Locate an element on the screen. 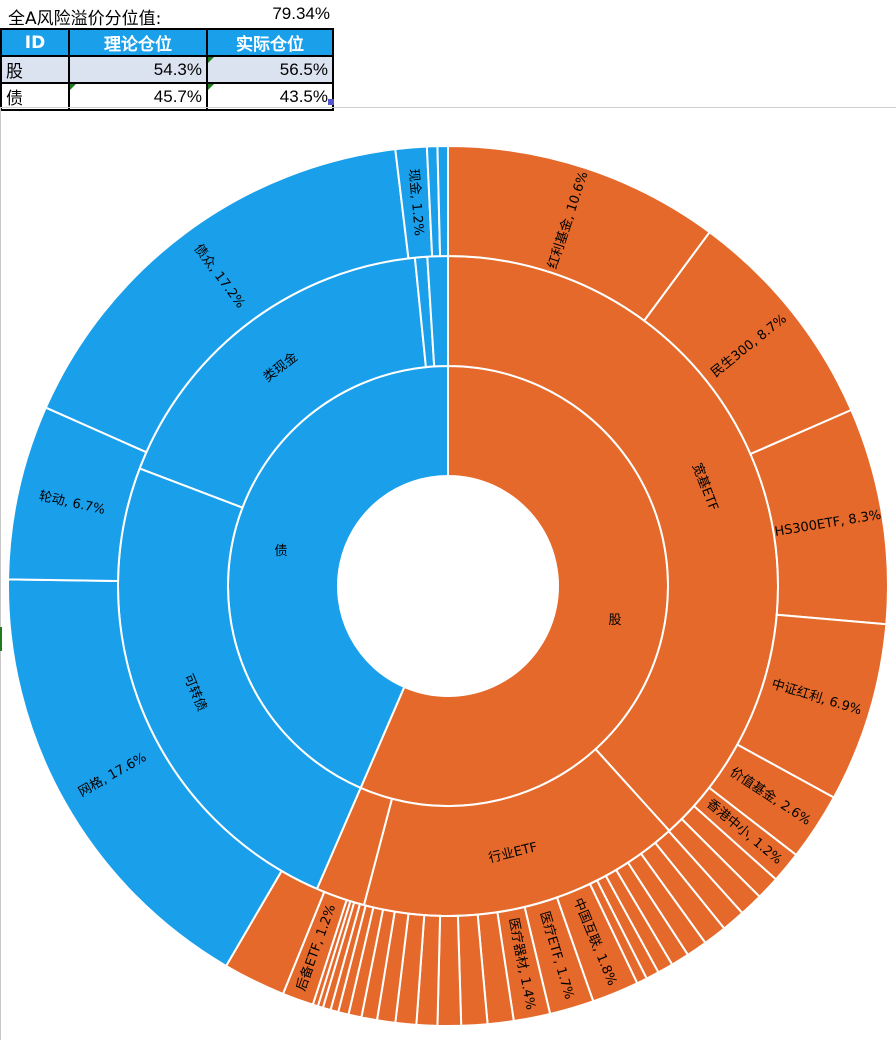 The image size is (896, 1040). inner-ring-label: 债 is located at coordinates (281, 551).